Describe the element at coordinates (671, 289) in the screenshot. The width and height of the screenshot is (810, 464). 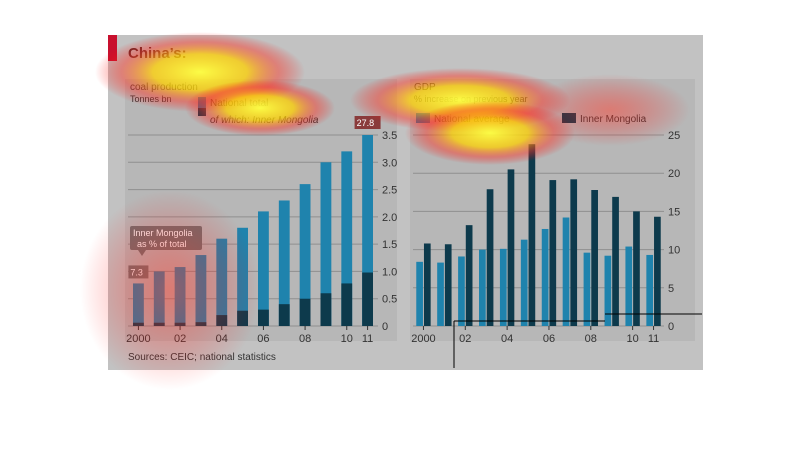
I see `y-tick-label: 5` at that location.